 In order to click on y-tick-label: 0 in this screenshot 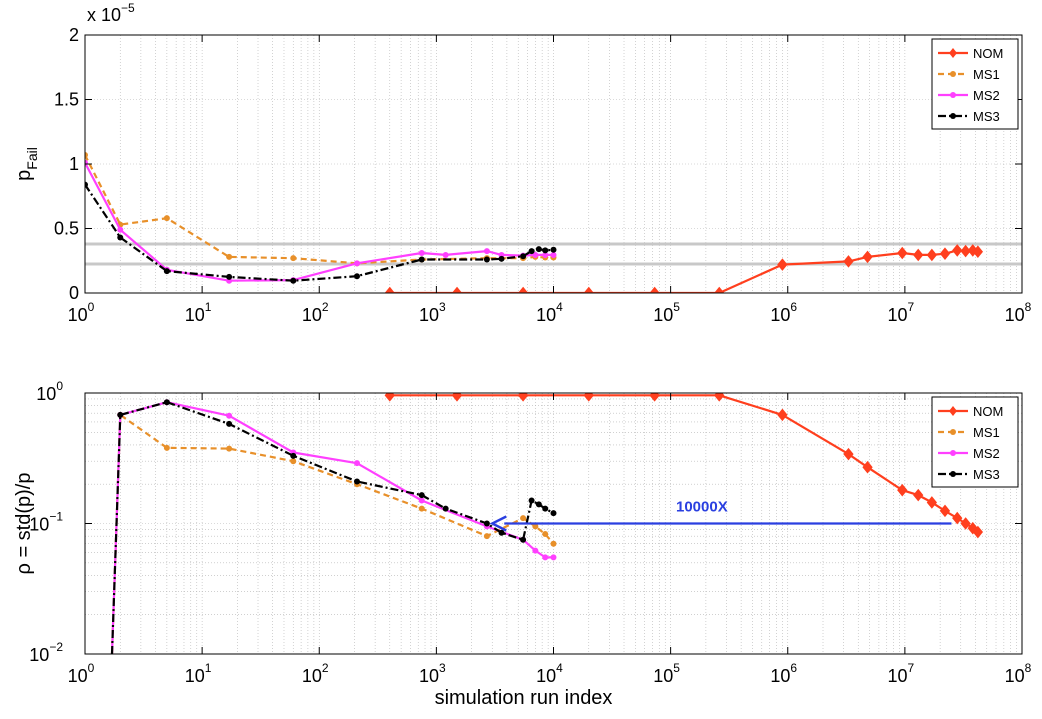, I will do `click(74, 293)`.